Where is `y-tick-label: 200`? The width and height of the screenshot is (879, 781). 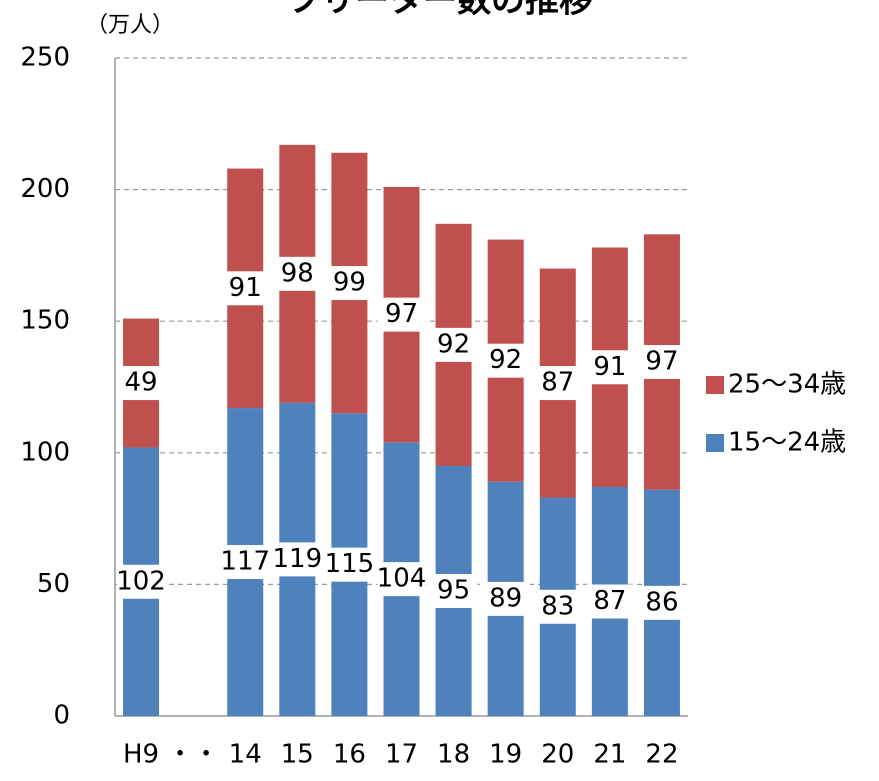
y-tick-label: 200 is located at coordinates (45, 189).